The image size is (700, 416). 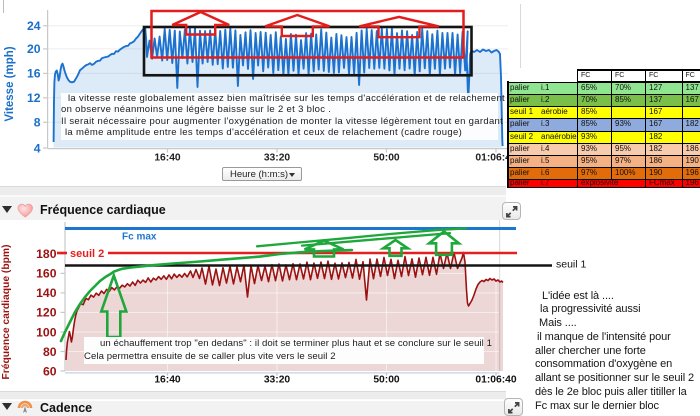 I want to click on svg-text: 60, so click(x=50, y=371).